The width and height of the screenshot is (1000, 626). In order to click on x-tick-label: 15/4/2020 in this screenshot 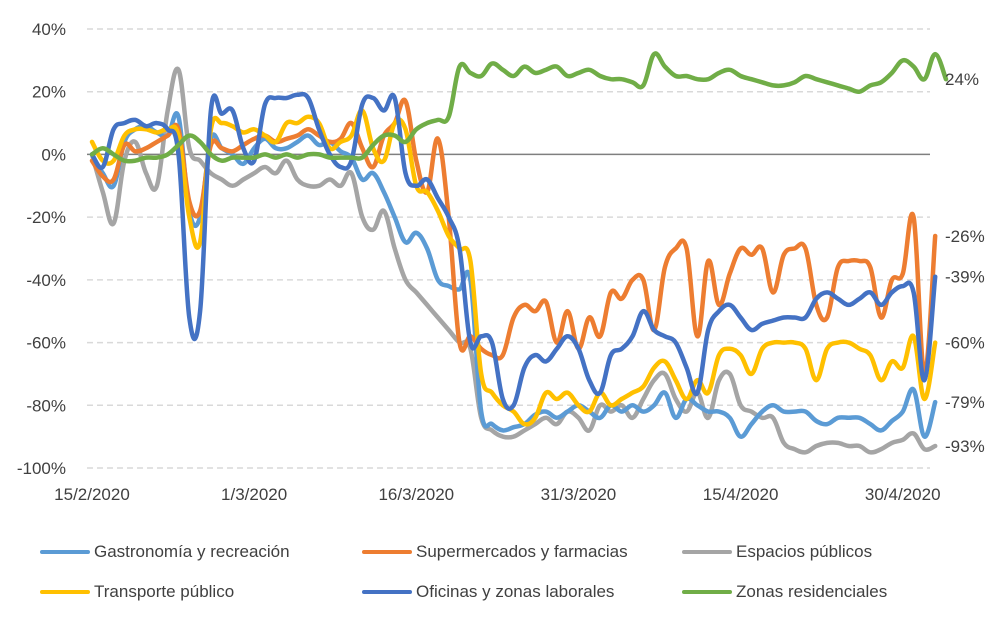, I will do `click(741, 494)`.